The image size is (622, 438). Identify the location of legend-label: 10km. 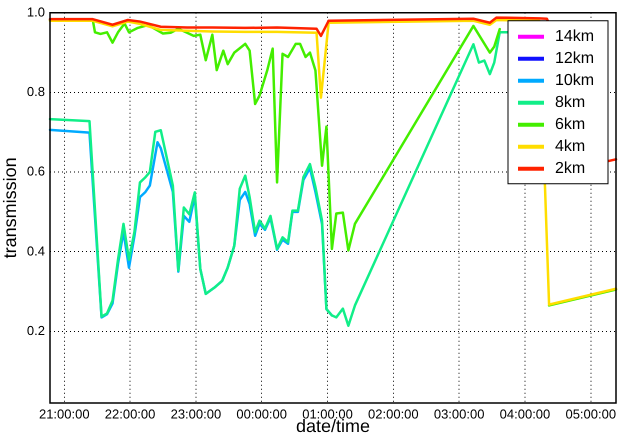
(574, 81).